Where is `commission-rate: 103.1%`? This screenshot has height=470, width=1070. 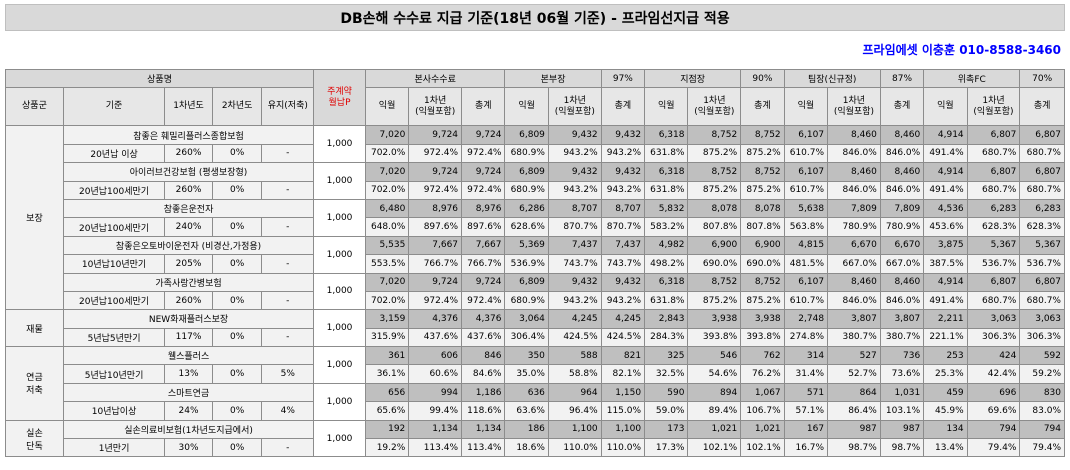
commission-rate: 103.1% is located at coordinates (902, 411).